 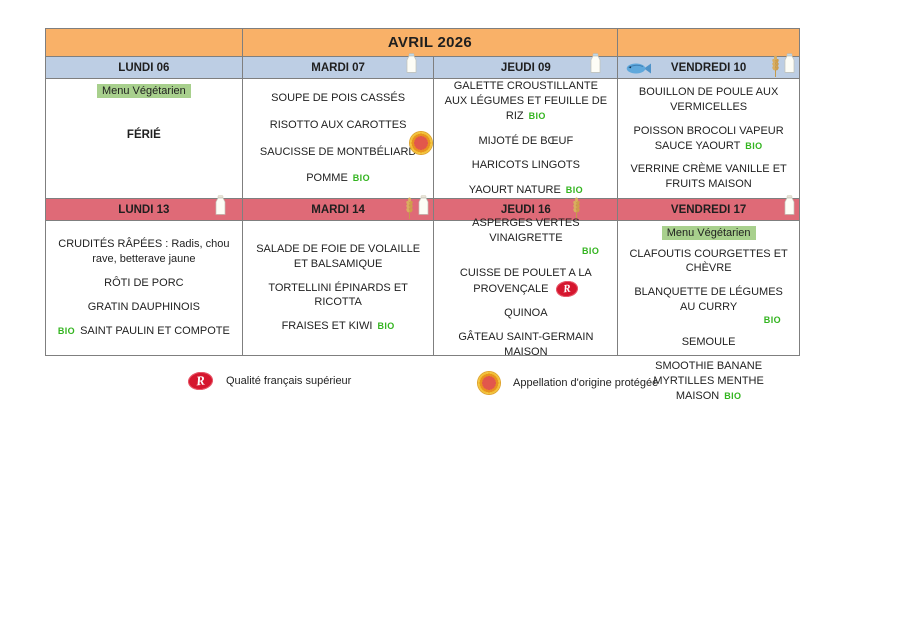 I want to click on day-header-vendredi-10: VENDREDI 10, so click(x=709, y=66).